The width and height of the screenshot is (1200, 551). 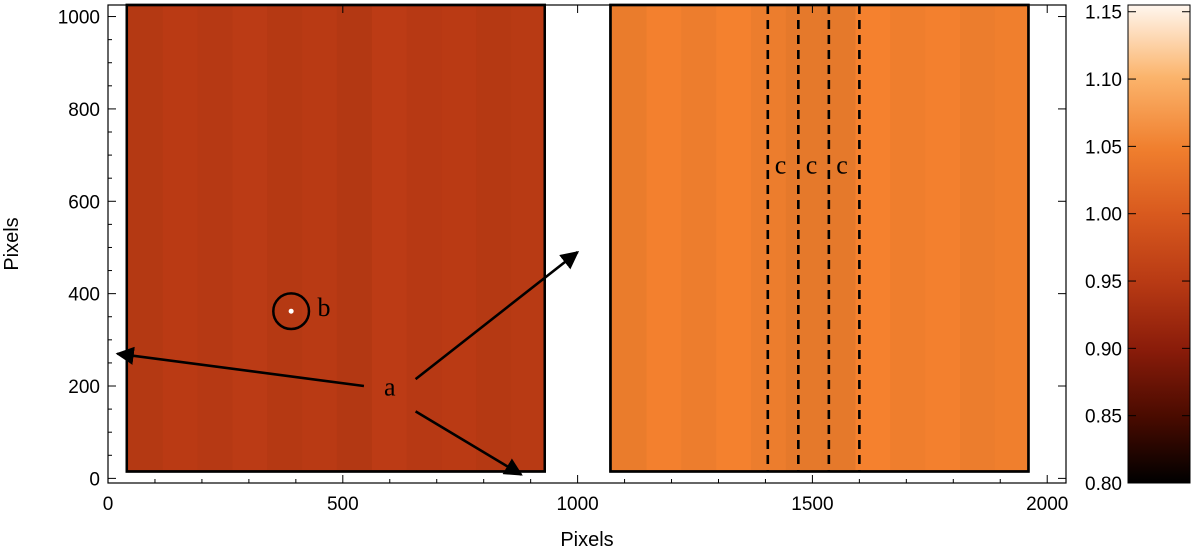 I want to click on colorbar-ticks: 0.80 0.85 0.90 0.95 1.00 1.05 1.10 1.15, so click(x=1137, y=249).